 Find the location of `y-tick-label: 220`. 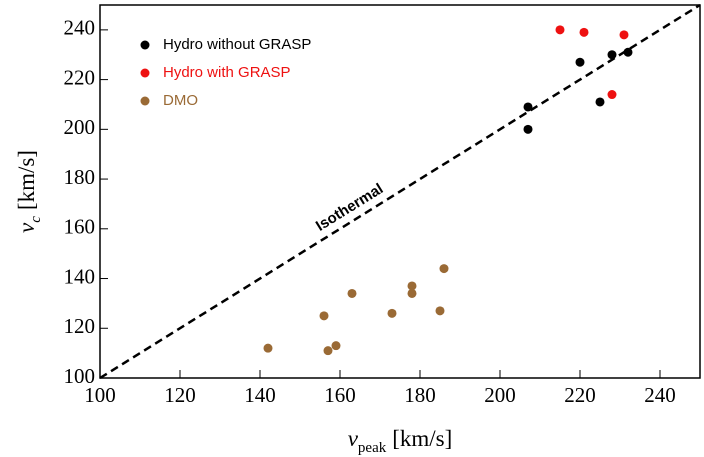

y-tick-label: 220 is located at coordinates (80, 77).